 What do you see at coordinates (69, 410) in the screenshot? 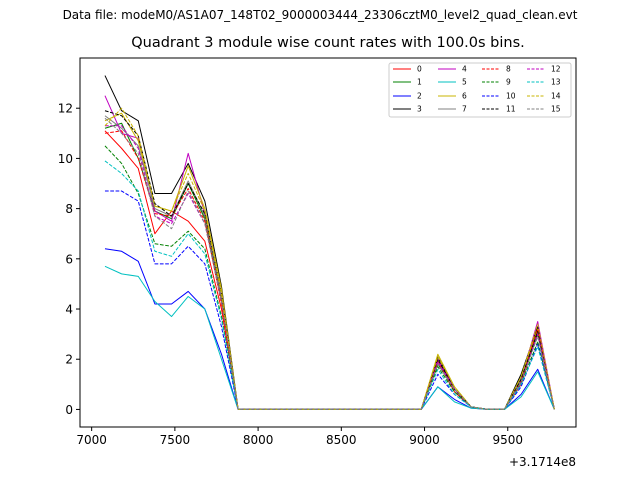
I see `y-tick-label: 0` at bounding box center [69, 410].